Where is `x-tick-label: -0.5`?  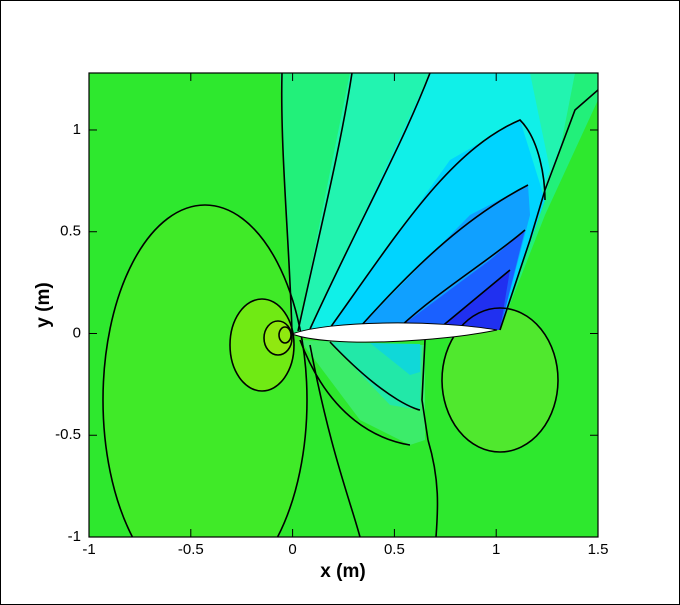
x-tick-label: -0.5 is located at coordinates (191, 549).